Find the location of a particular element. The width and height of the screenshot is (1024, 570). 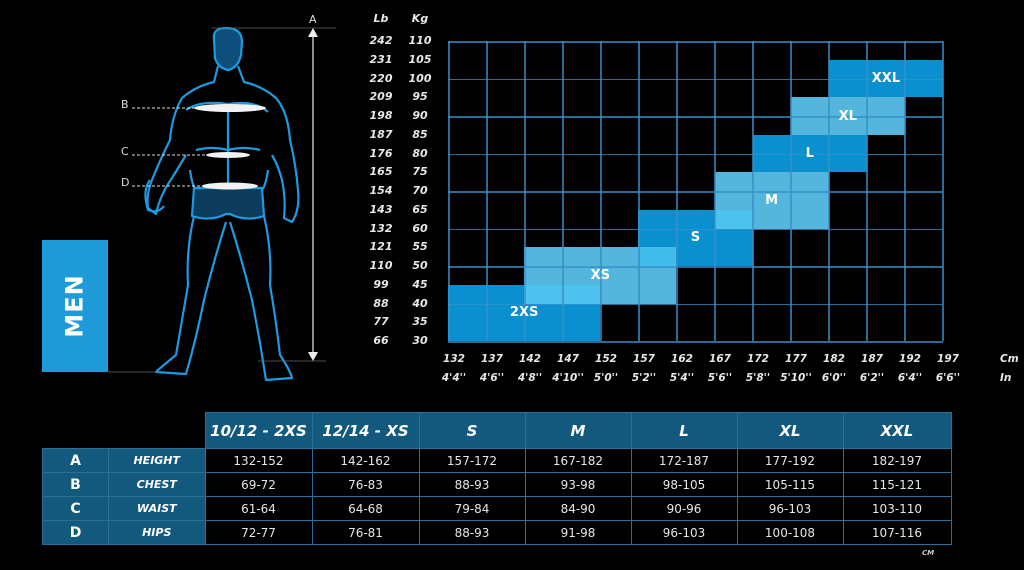

table-cell: 91-98 is located at coordinates (578, 532).